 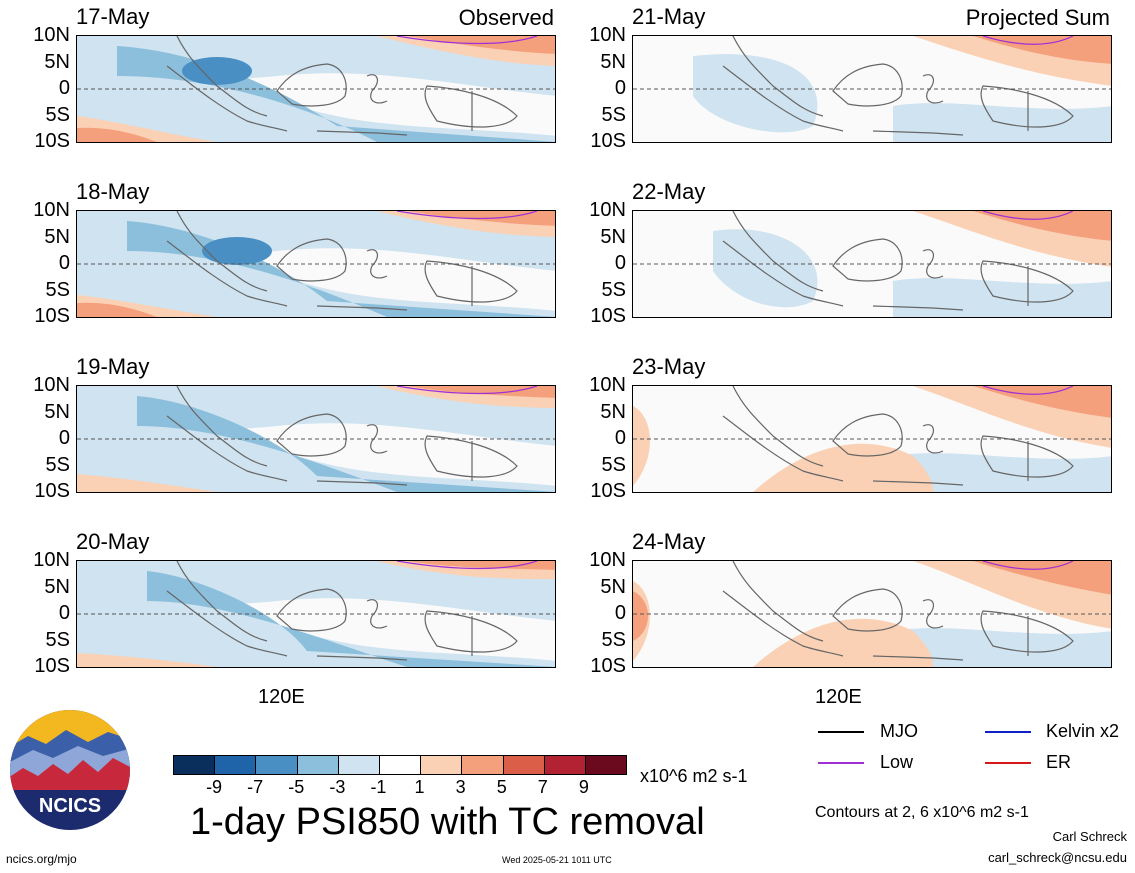 I want to click on timestamp: Wed 2025-05-21 1011 UTC, so click(x=557, y=860).